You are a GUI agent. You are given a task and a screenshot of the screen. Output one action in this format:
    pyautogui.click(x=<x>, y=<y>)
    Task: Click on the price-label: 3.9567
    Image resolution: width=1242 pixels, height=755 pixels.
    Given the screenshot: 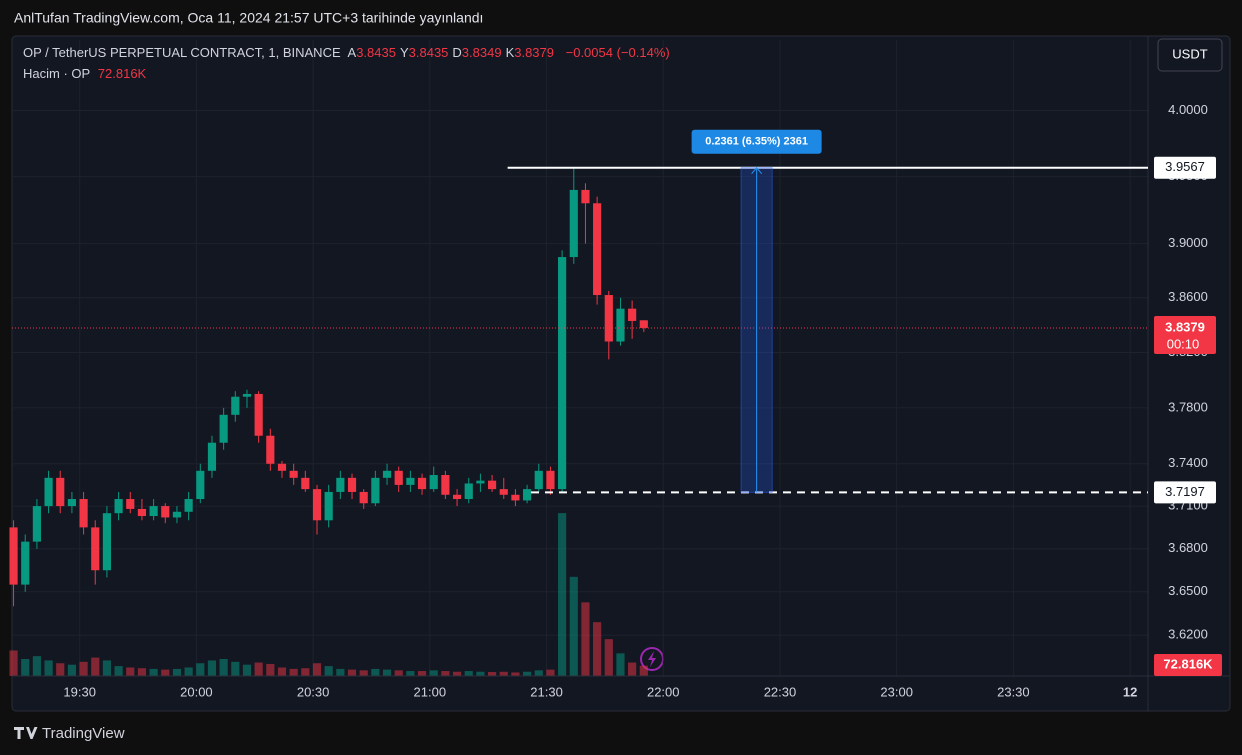 What is the action you would take?
    pyautogui.click(x=1185, y=166)
    